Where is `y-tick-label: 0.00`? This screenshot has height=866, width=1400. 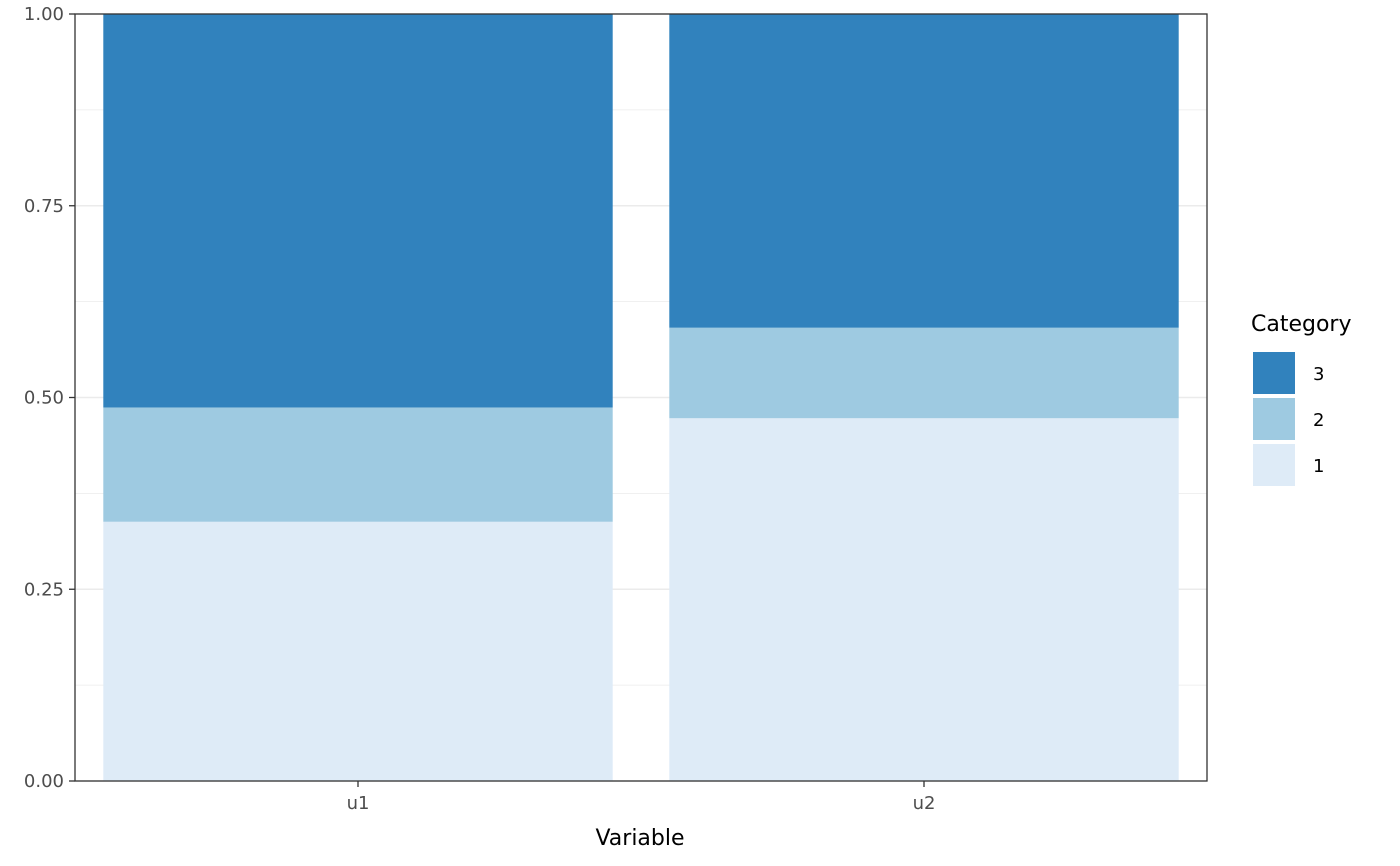 y-tick-label: 0.00 is located at coordinates (44, 781).